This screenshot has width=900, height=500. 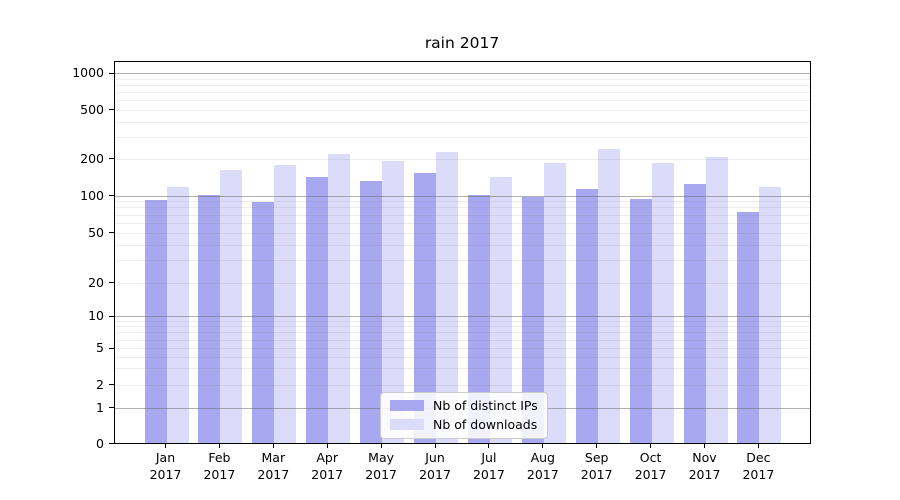 What do you see at coordinates (92, 158) in the screenshot?
I see `y-axis-tick-label: 200` at bounding box center [92, 158].